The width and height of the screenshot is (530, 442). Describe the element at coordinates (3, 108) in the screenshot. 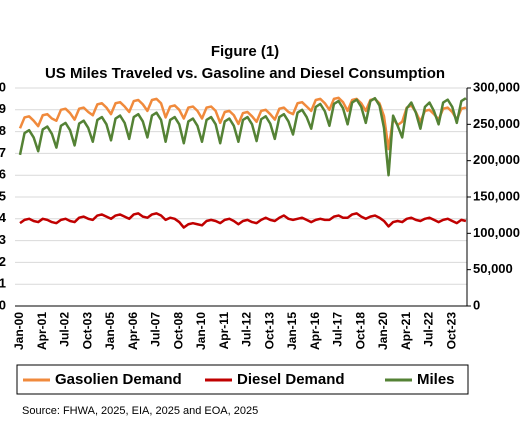

I see `y-tick-label: 9` at that location.